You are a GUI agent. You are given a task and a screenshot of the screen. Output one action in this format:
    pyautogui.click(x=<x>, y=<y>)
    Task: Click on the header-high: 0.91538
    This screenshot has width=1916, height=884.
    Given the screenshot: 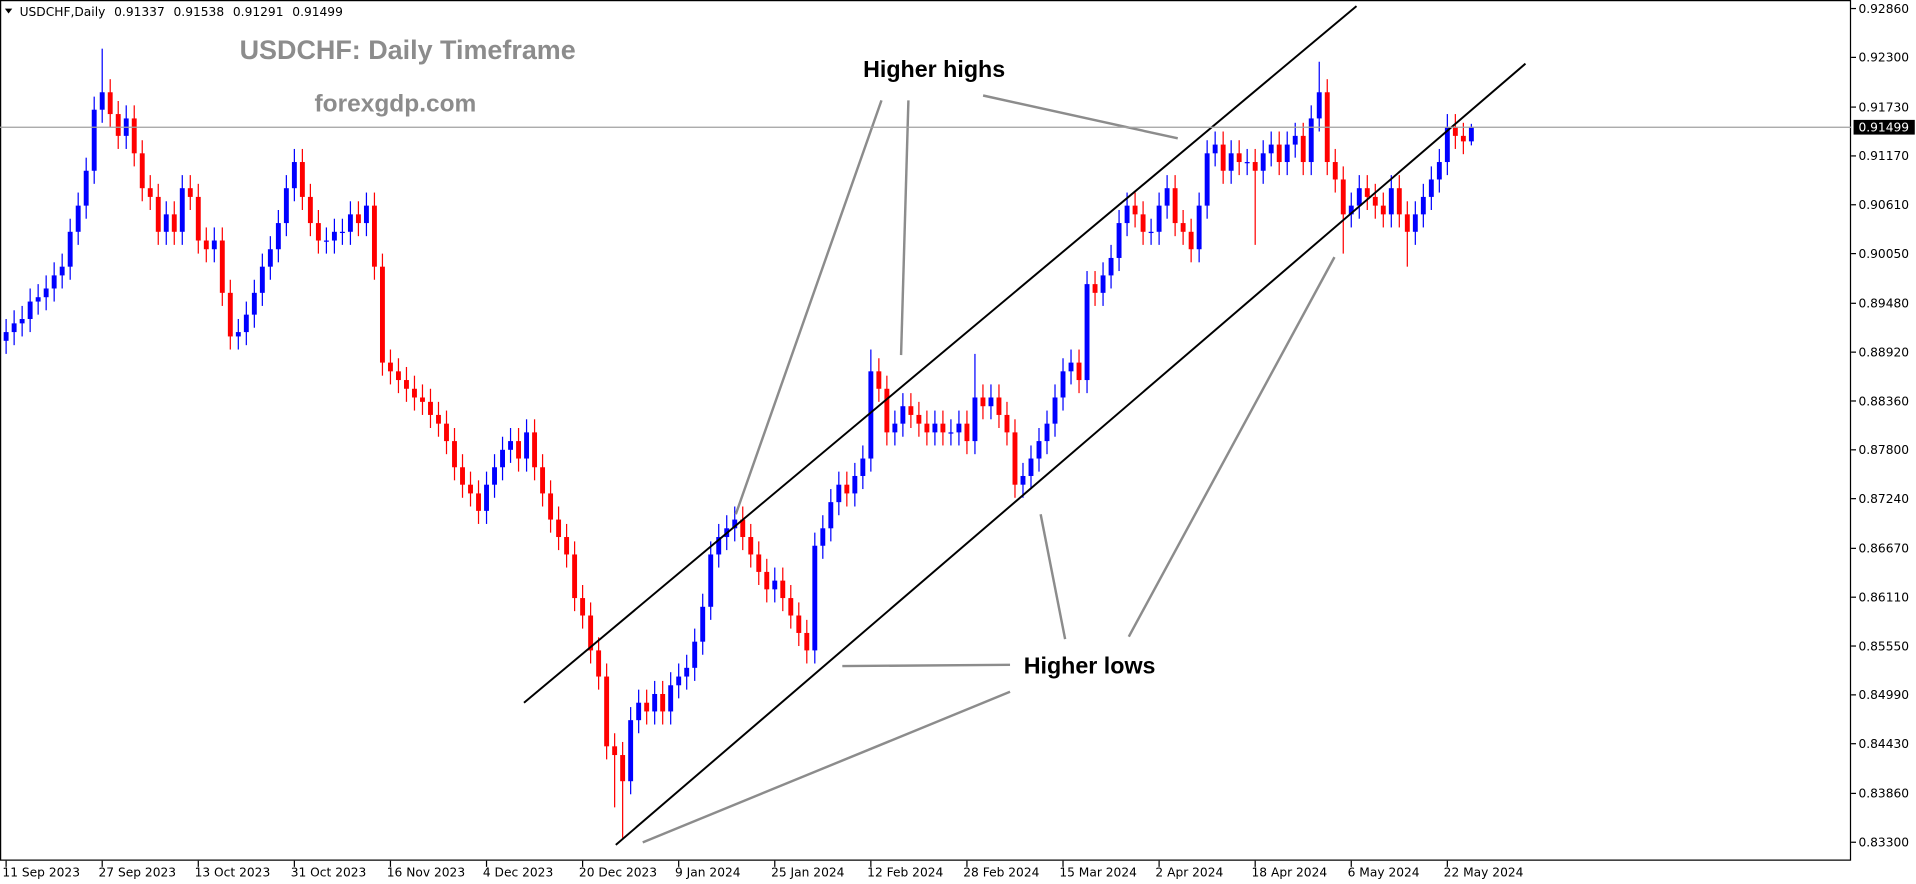 What is the action you would take?
    pyautogui.click(x=199, y=12)
    